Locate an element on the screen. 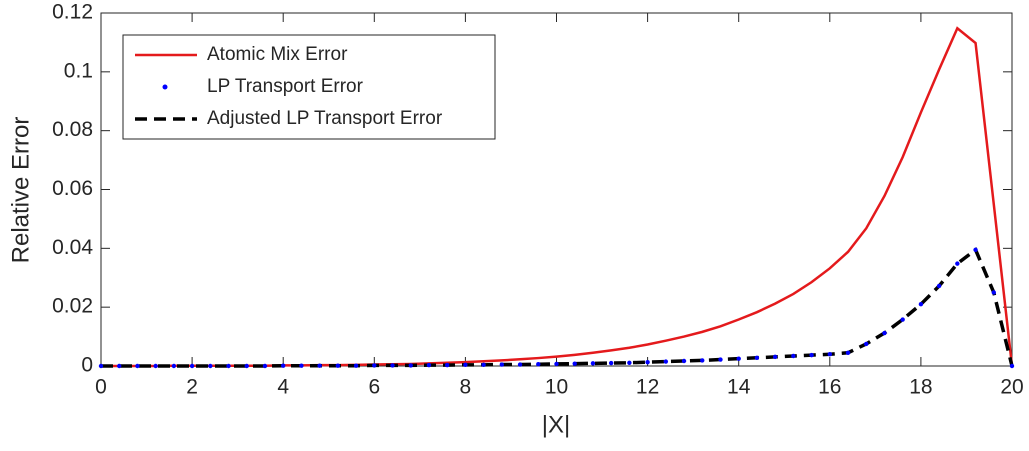 Image resolution: width=1029 pixels, height=451 pixels. x-tick-label: 18 is located at coordinates (920, 387).